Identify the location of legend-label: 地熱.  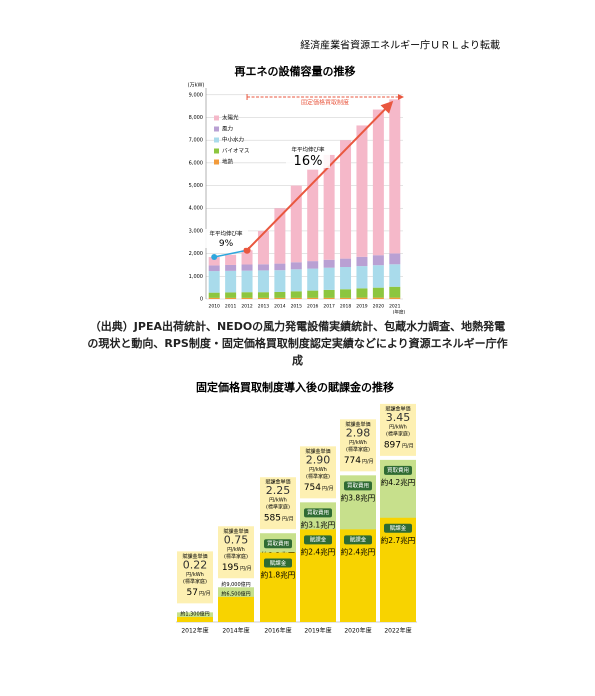
(228, 162).